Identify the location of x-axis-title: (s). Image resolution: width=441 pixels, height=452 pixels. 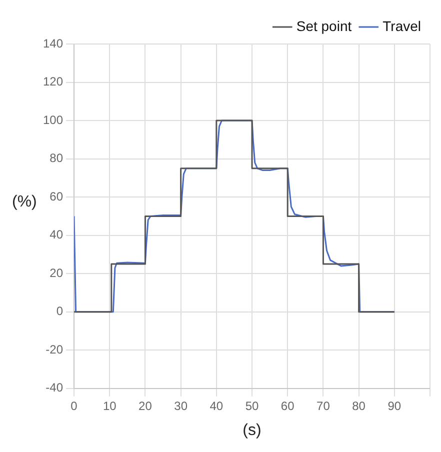
(252, 430).